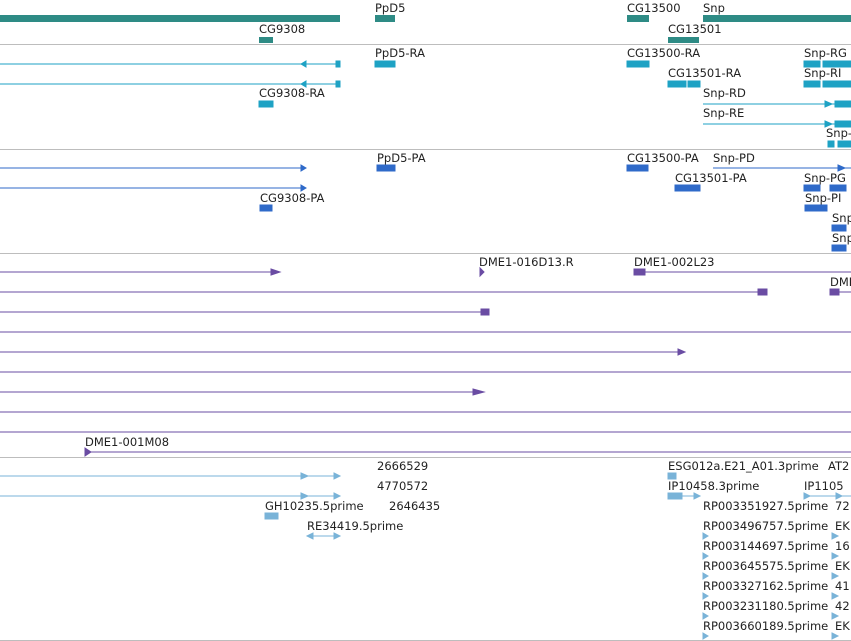  What do you see at coordinates (127, 442) in the screenshot?
I see `clone-label: DME1-001M08` at bounding box center [127, 442].